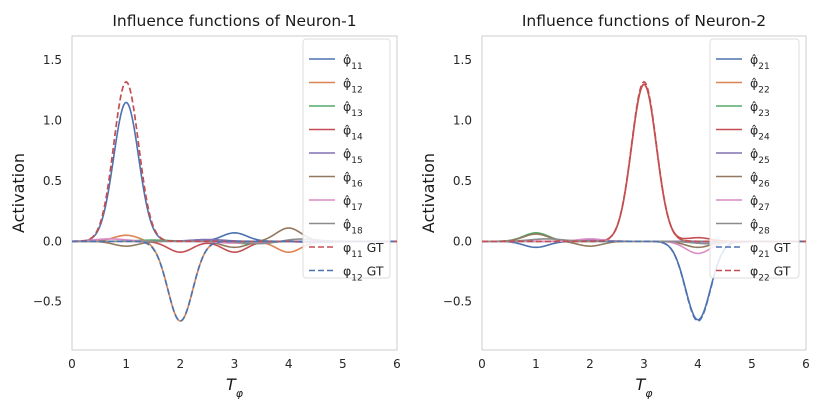 This screenshot has height=415, width=830. What do you see at coordinates (760, 180) in the screenshot?
I see `legend-entry-label: φ̂26` at bounding box center [760, 180].